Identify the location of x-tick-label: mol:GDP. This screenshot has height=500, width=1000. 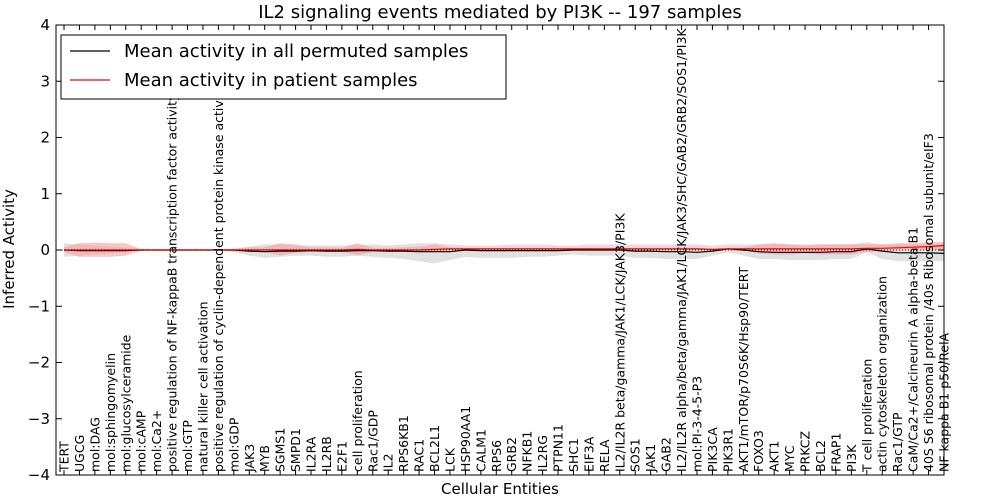
(233, 444).